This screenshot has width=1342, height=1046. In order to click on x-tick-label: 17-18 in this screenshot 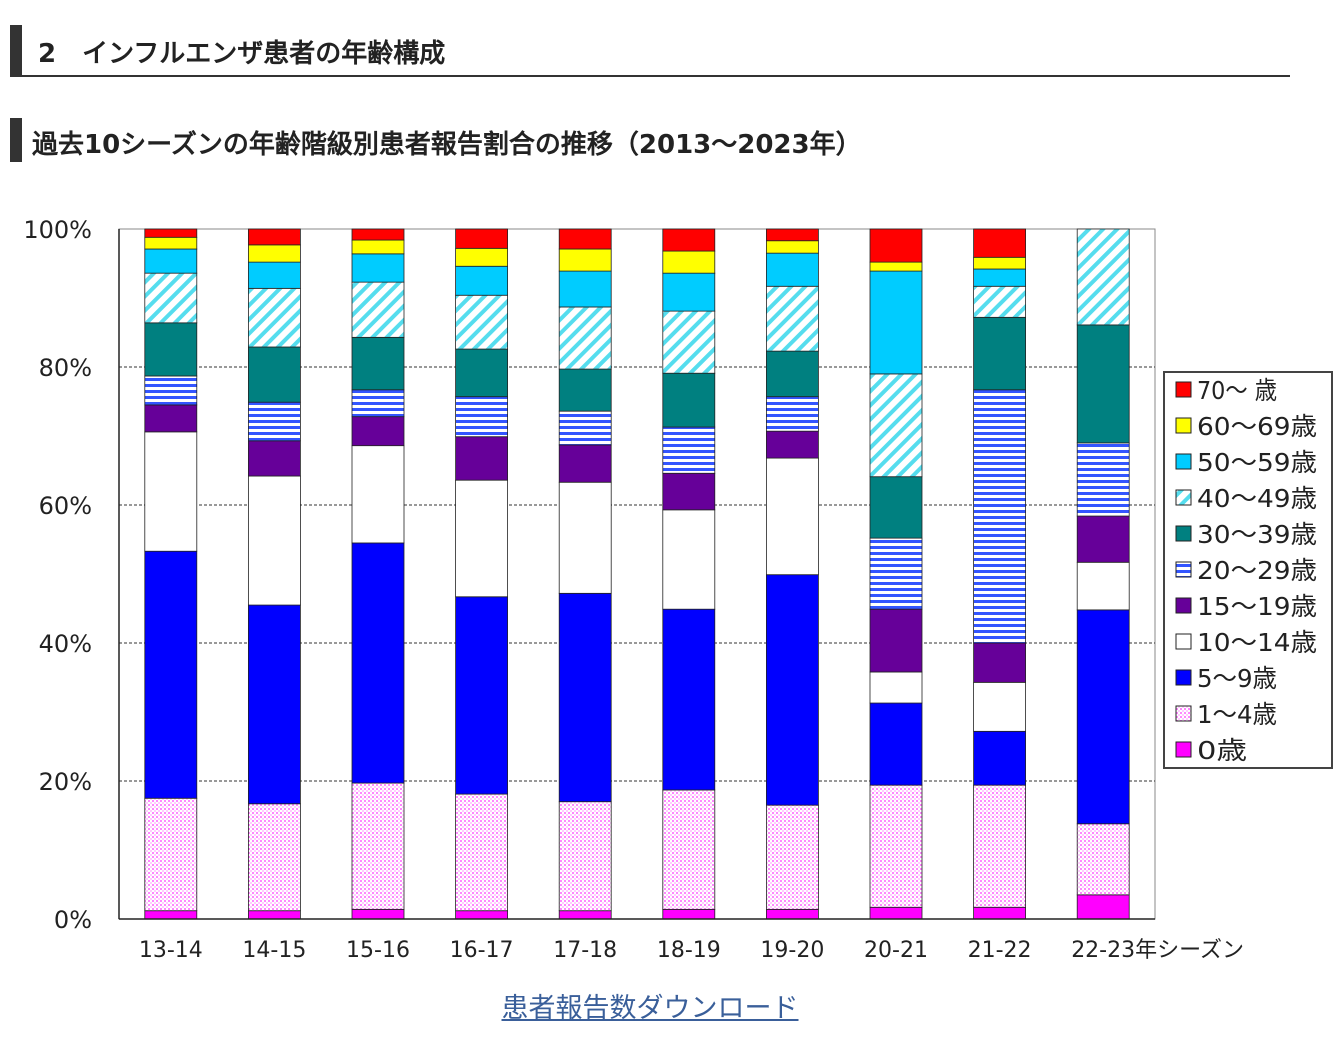, I will do `click(585, 950)`.